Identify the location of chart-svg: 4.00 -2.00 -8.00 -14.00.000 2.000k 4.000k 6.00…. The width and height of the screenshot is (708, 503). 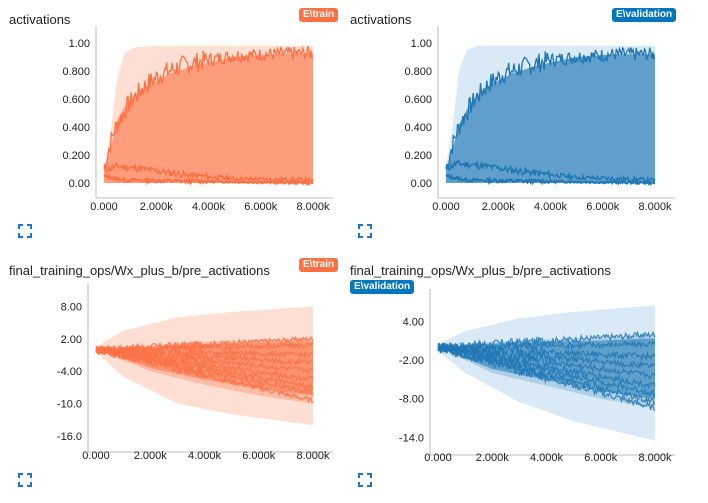
(537, 376).